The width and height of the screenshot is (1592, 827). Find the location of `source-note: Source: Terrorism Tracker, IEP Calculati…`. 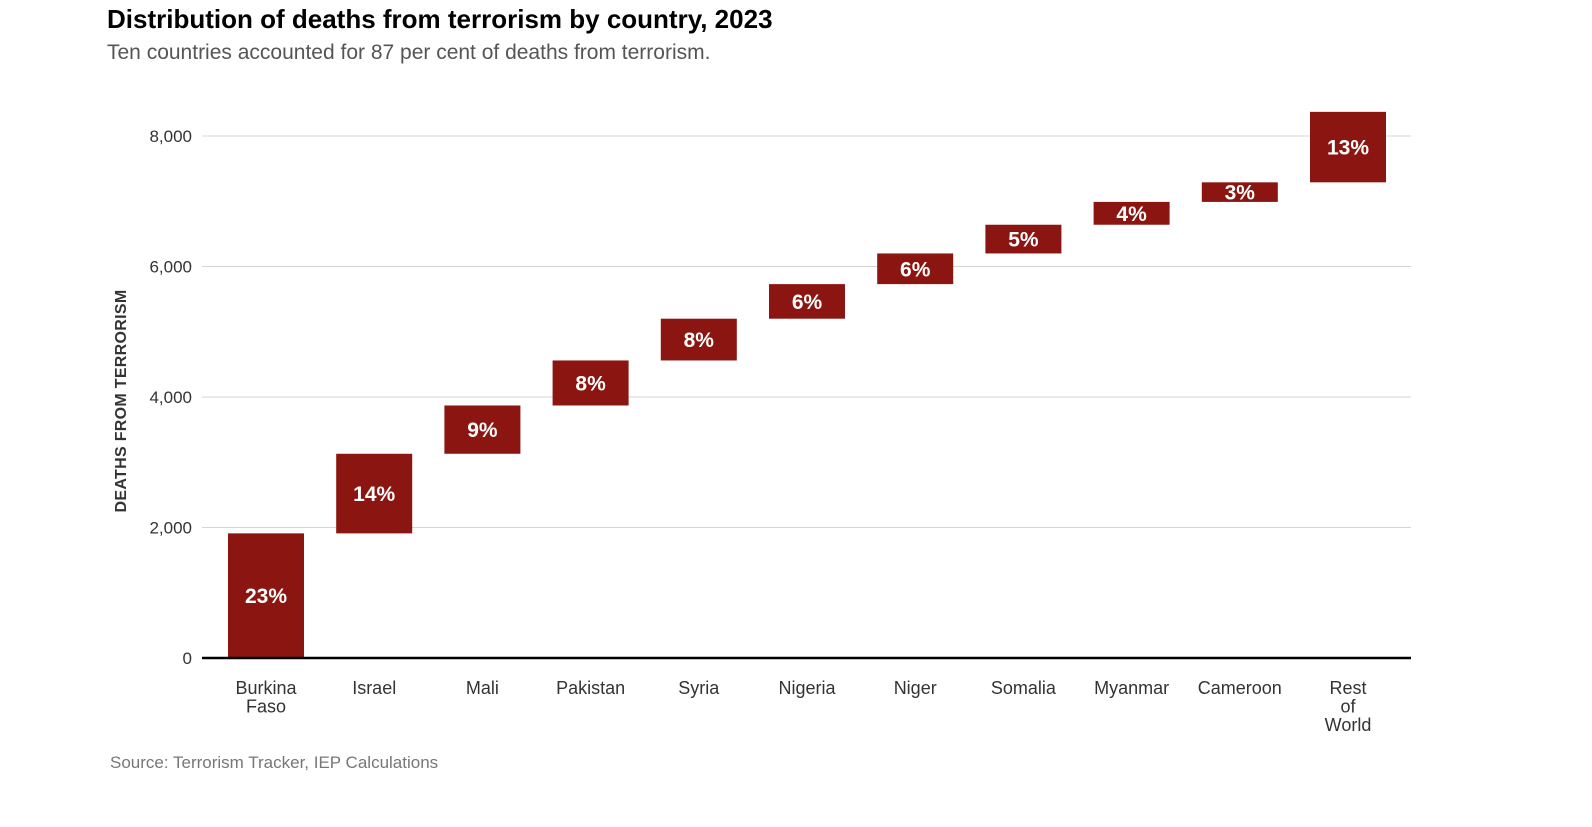

source-note: Source: Terrorism Tracker, IEP Calculati… is located at coordinates (274, 762).